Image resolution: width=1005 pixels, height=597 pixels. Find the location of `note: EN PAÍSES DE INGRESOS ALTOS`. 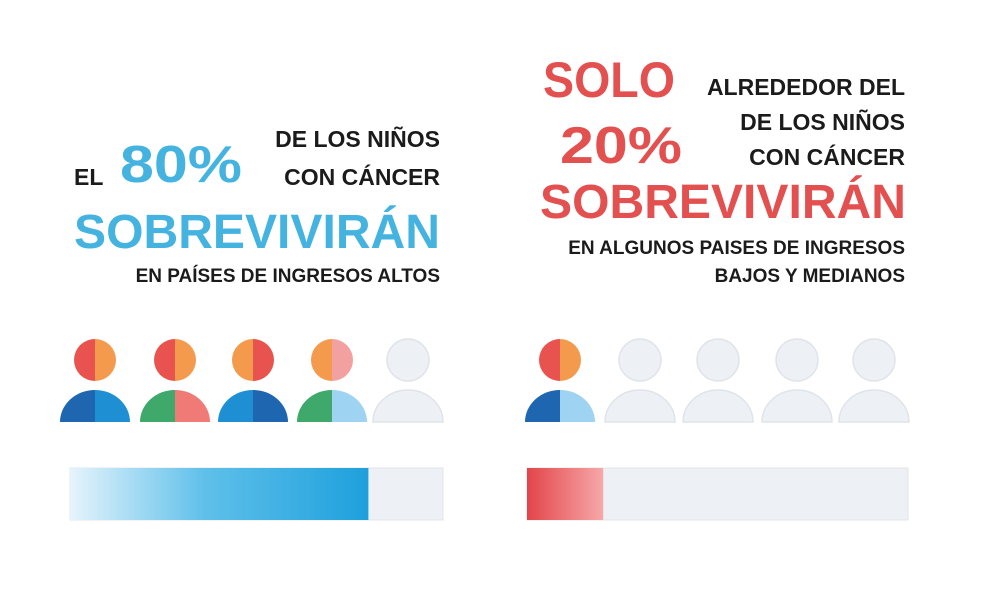

note: EN PAÍSES DE INGRESOS ALTOS is located at coordinates (288, 276).